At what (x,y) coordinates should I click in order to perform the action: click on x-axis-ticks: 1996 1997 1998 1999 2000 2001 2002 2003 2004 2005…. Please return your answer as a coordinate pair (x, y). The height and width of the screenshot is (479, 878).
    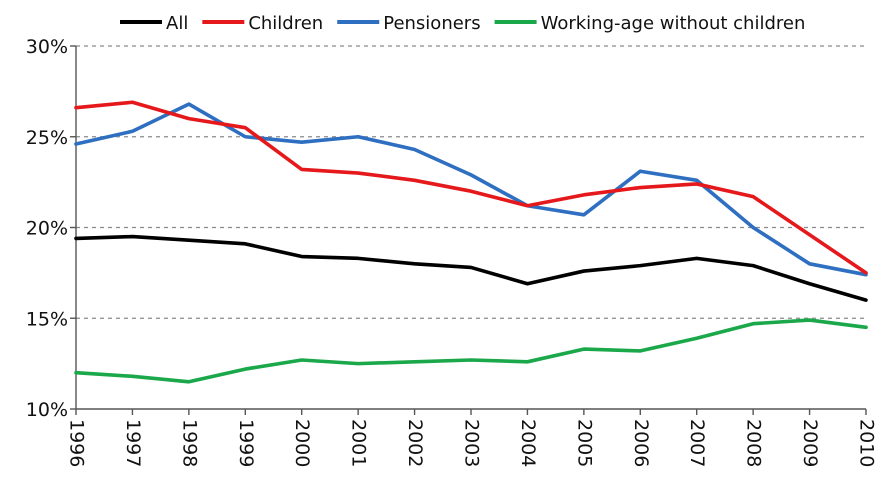
    Looking at the image, I should click on (472, 438).